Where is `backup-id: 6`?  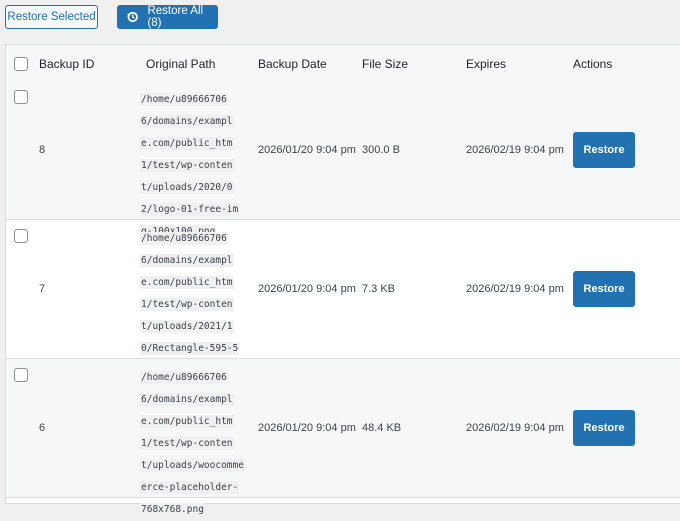 backup-id: 6 is located at coordinates (42, 428).